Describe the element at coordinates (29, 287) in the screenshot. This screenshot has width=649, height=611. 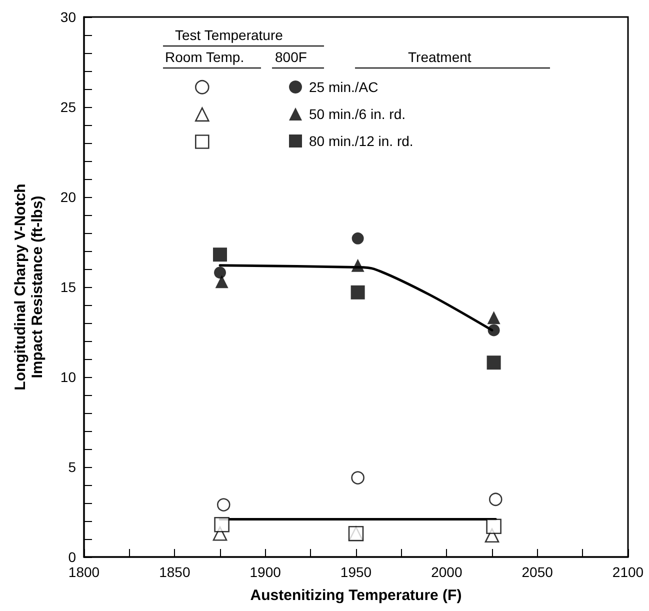
I see `y-axis-title: Longitudinal Charpy V-Notch Impact Resistance (ft-lbs)` at that location.